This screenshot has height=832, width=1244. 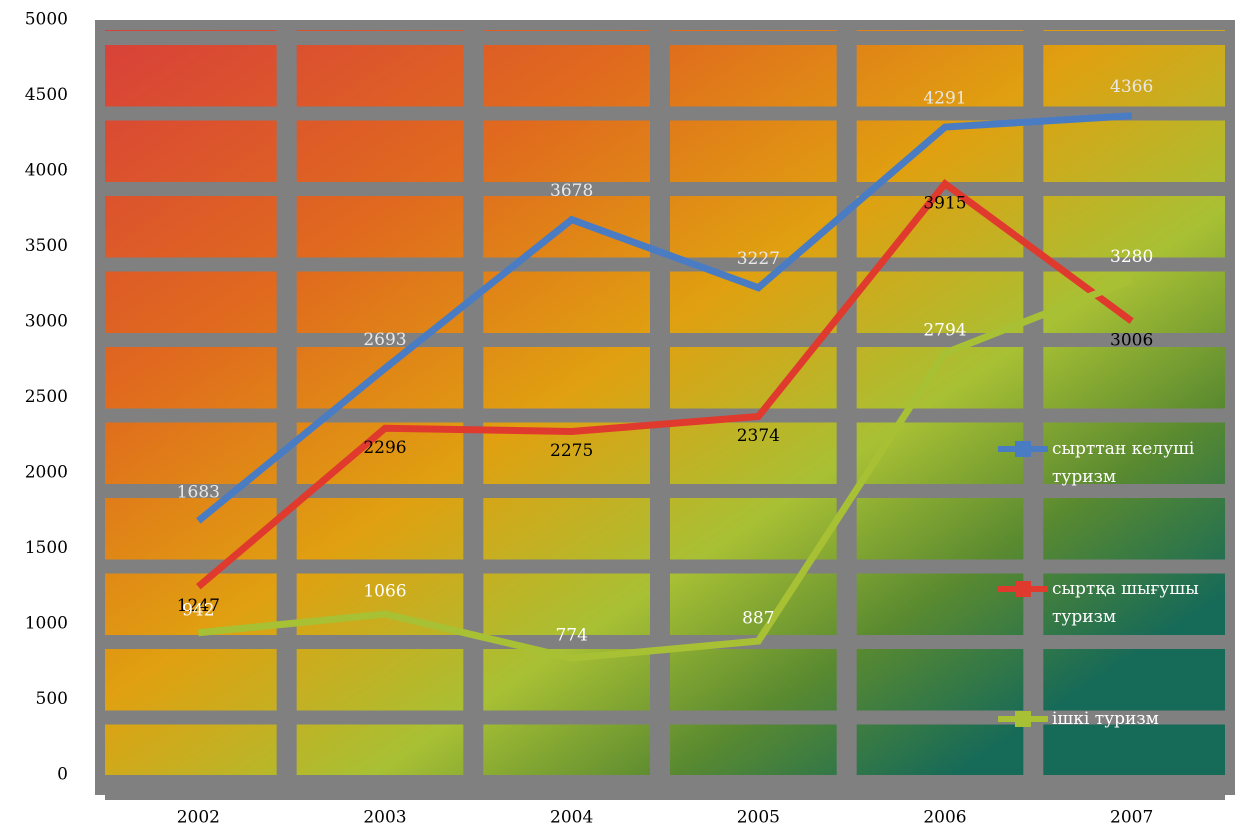 I want to click on value-label: 3915, so click(x=944, y=203).